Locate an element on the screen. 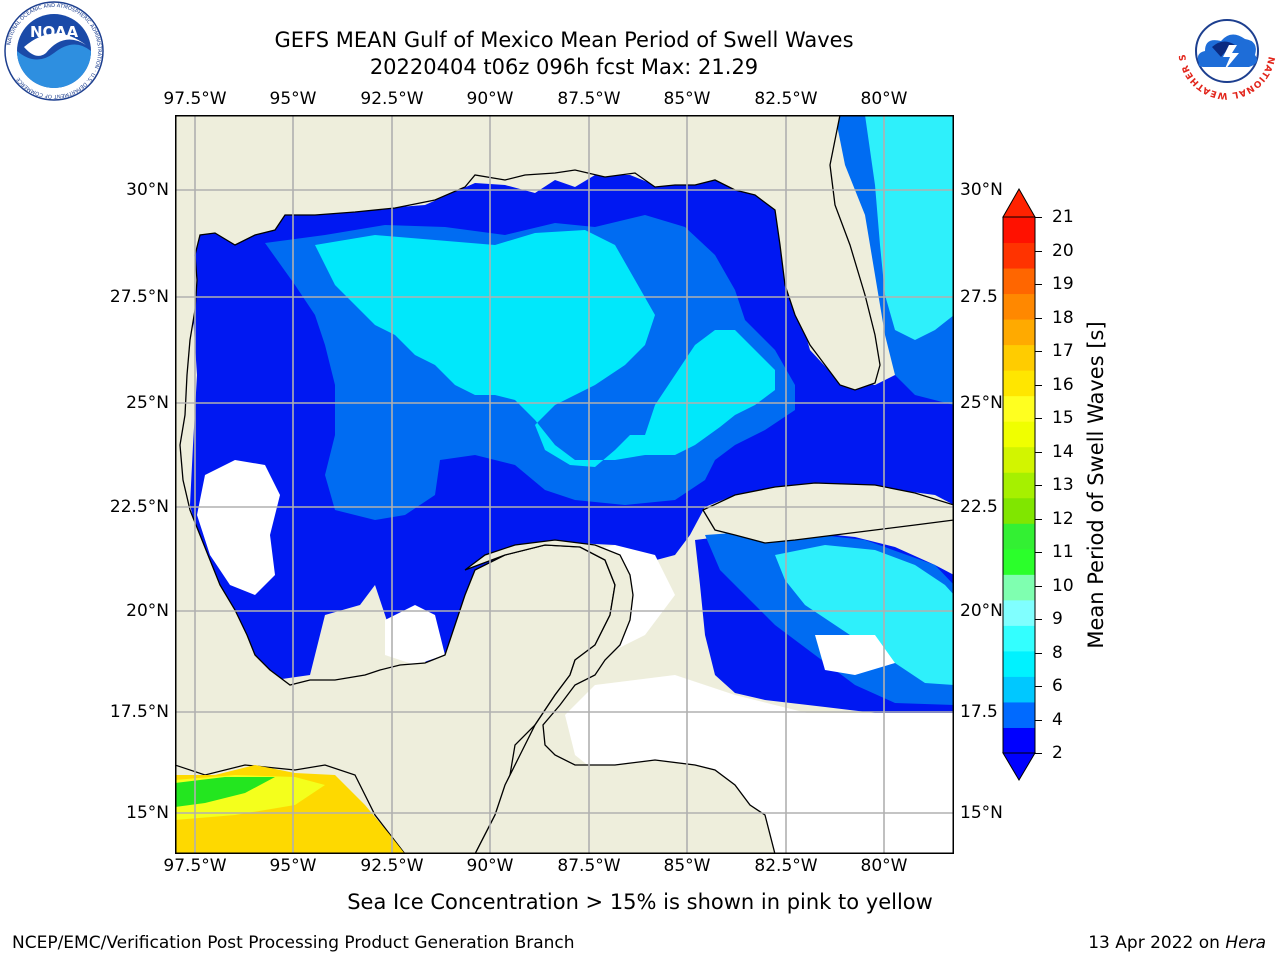  lon-label-top: 95°W is located at coordinates (293, 99).